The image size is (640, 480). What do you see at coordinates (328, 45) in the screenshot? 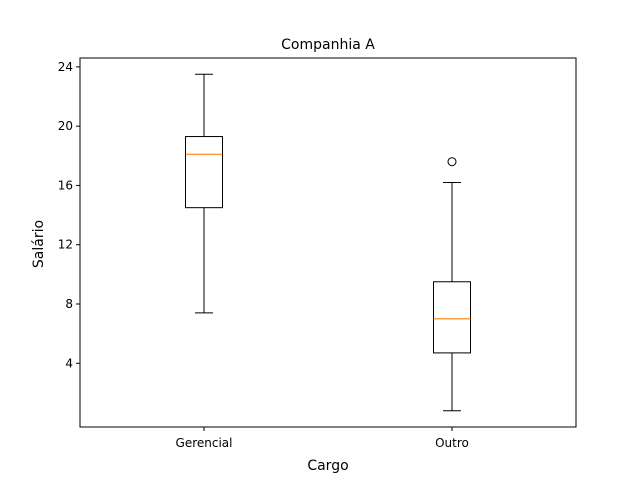
I see `chart-title: Companhia A` at bounding box center [328, 45].